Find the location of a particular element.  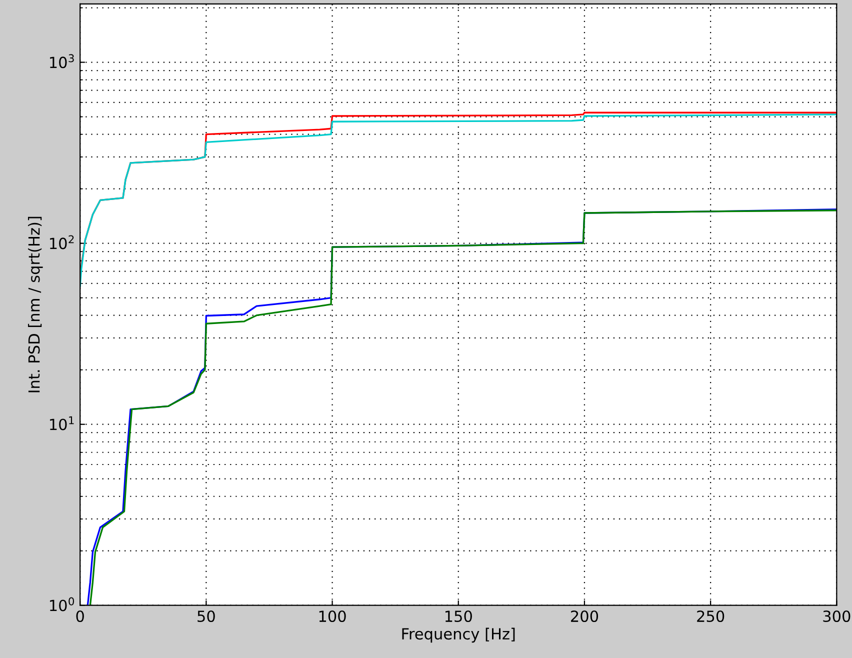

y-tick-label: 10$^{2}$ is located at coordinates (62, 242).